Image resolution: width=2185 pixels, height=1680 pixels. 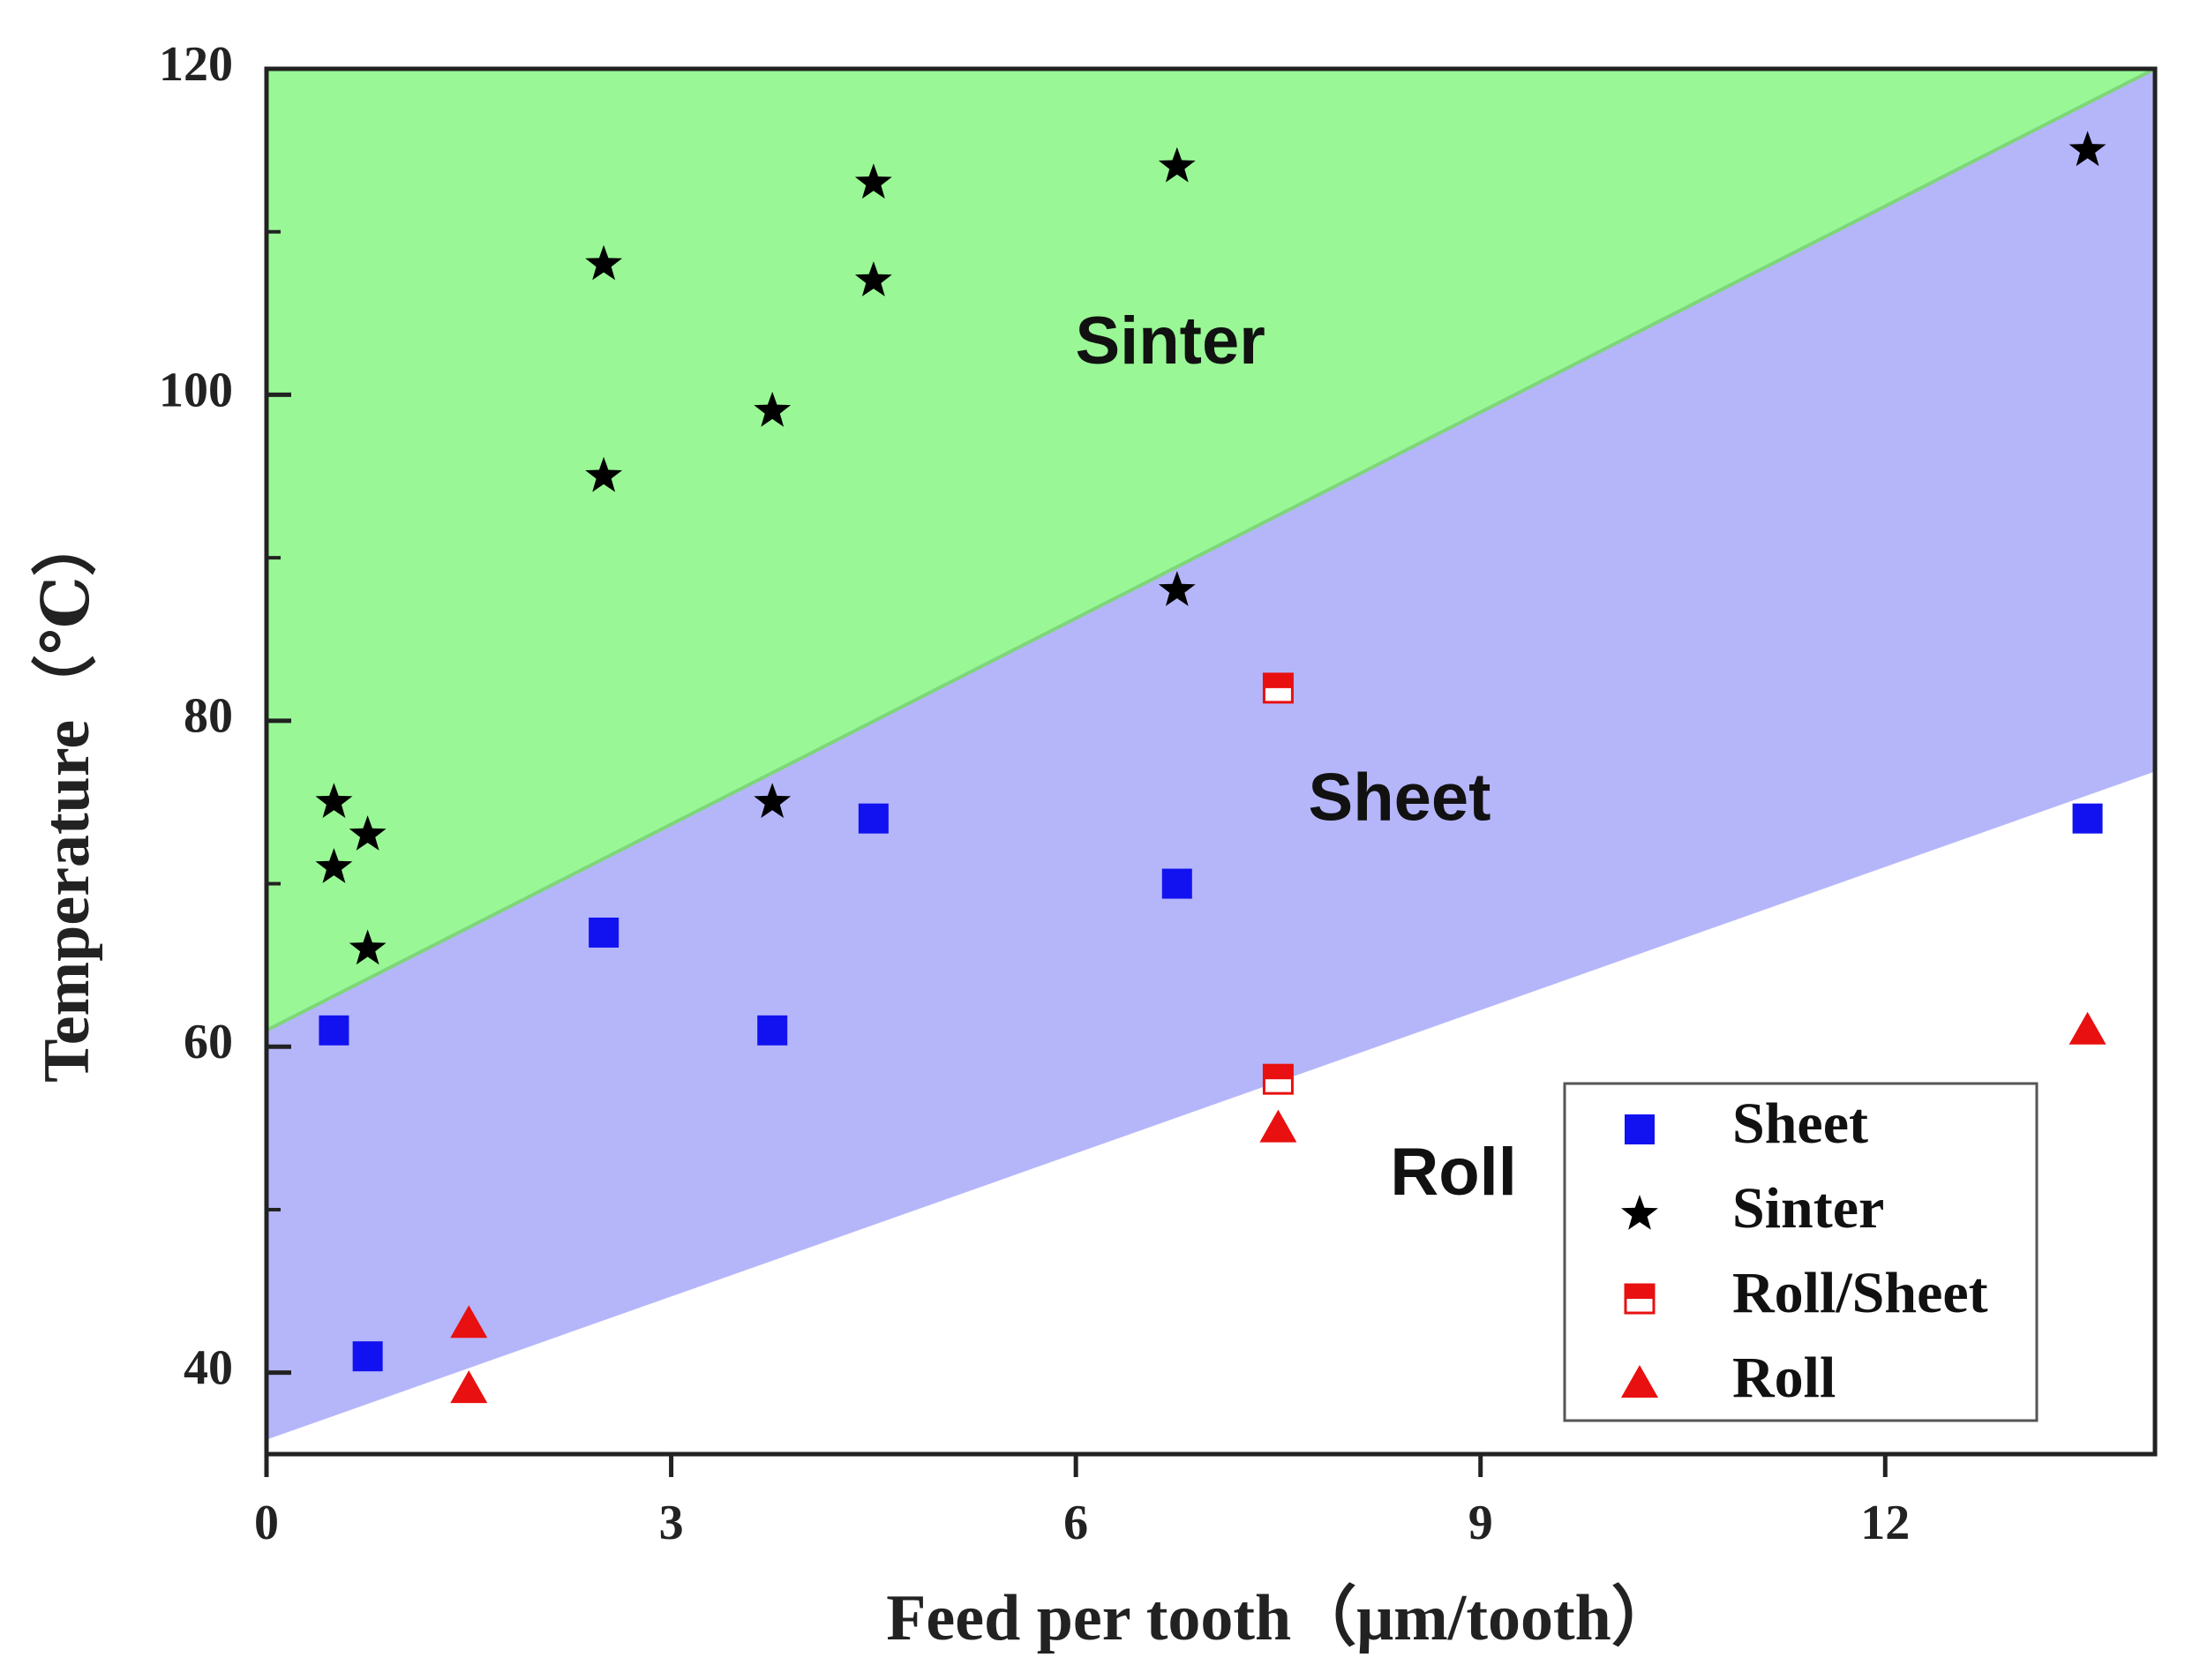 What do you see at coordinates (1640, 1299) in the screenshot?
I see `legend-marker-roll-sheet` at bounding box center [1640, 1299].